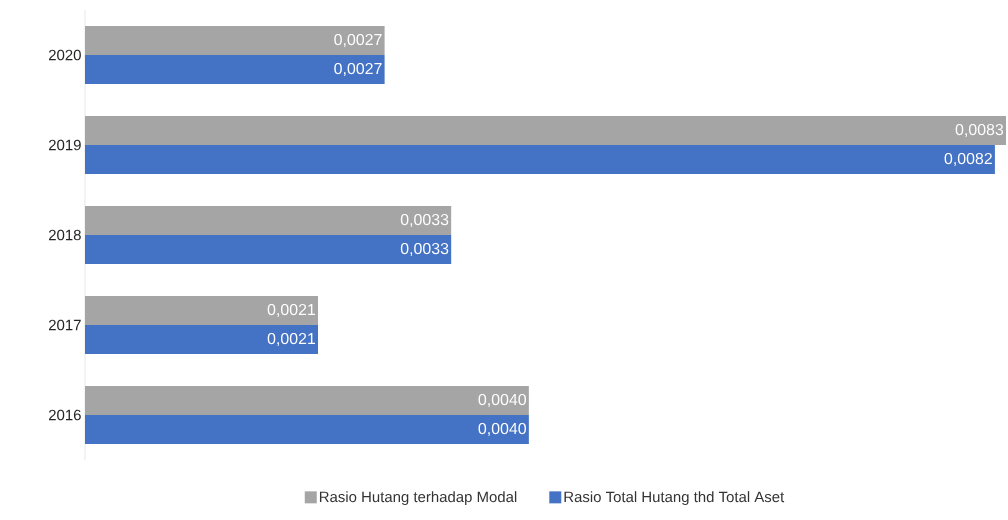 Image resolution: width=1008 pixels, height=520 pixels. Describe the element at coordinates (979, 130) in the screenshot. I see `data-label: 0,0083` at that location.